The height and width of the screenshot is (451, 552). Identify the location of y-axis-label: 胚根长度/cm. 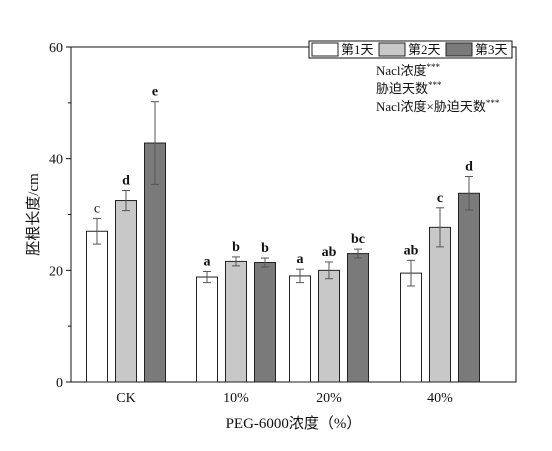
(33, 214).